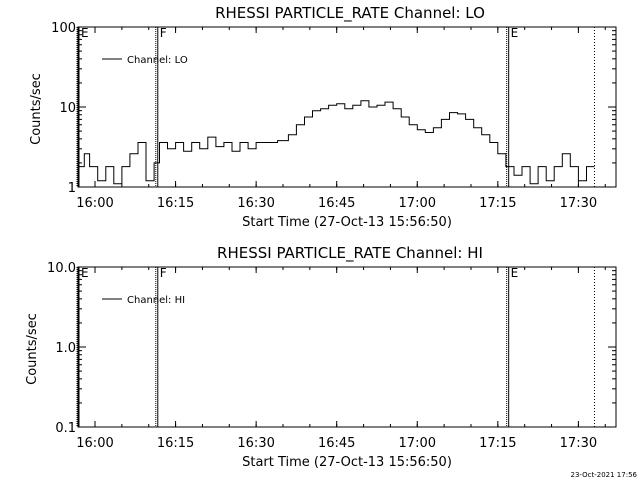 The width and height of the screenshot is (640, 480). I want to click on y-tick-label: 1, so click(72, 188).